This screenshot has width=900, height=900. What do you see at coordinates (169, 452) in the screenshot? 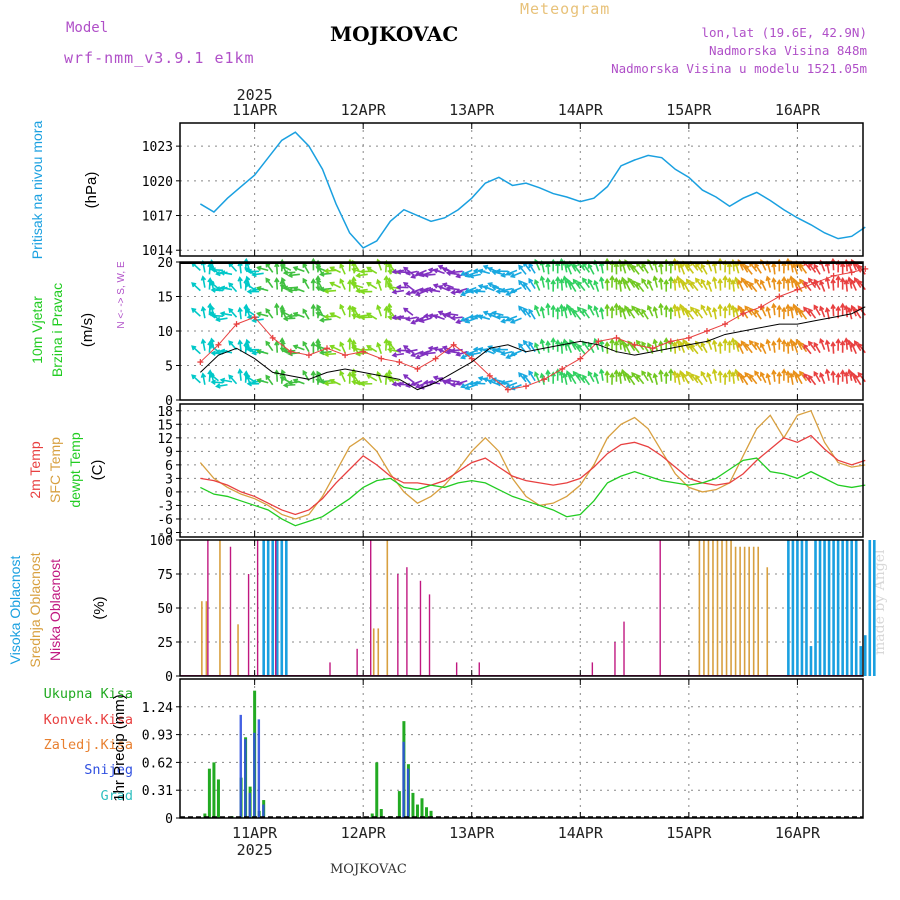
I see `y-tick-label: 9` at bounding box center [169, 452].